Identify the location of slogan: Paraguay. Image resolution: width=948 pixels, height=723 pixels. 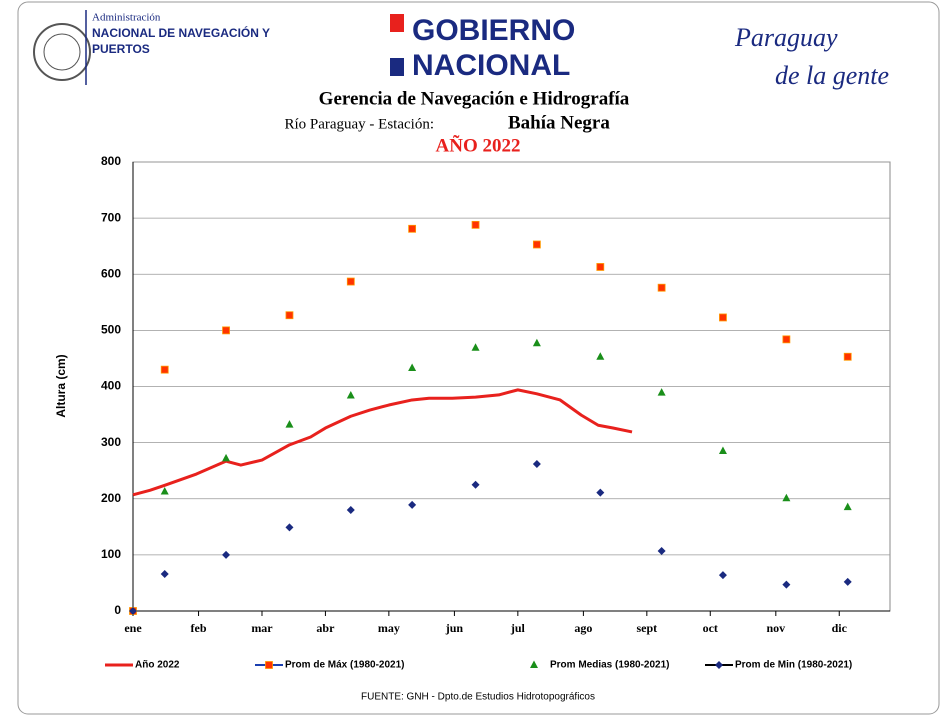
(786, 37).